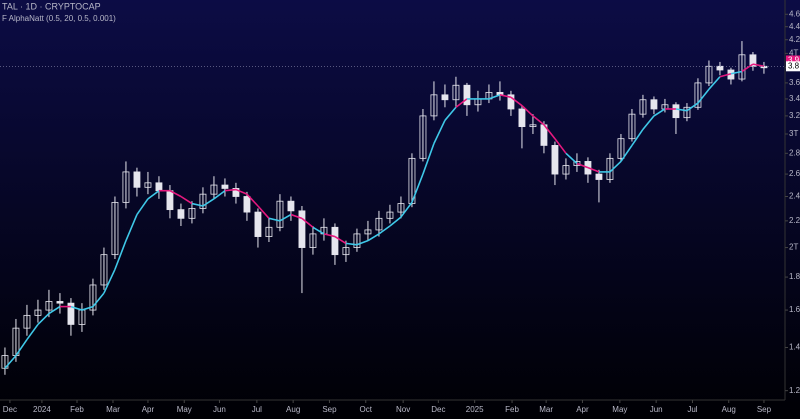 Image resolution: width=800 pixels, height=419 pixels. Describe the element at coordinates (794, 309) in the screenshot. I see `y-tick-label: 1.6T` at that location.